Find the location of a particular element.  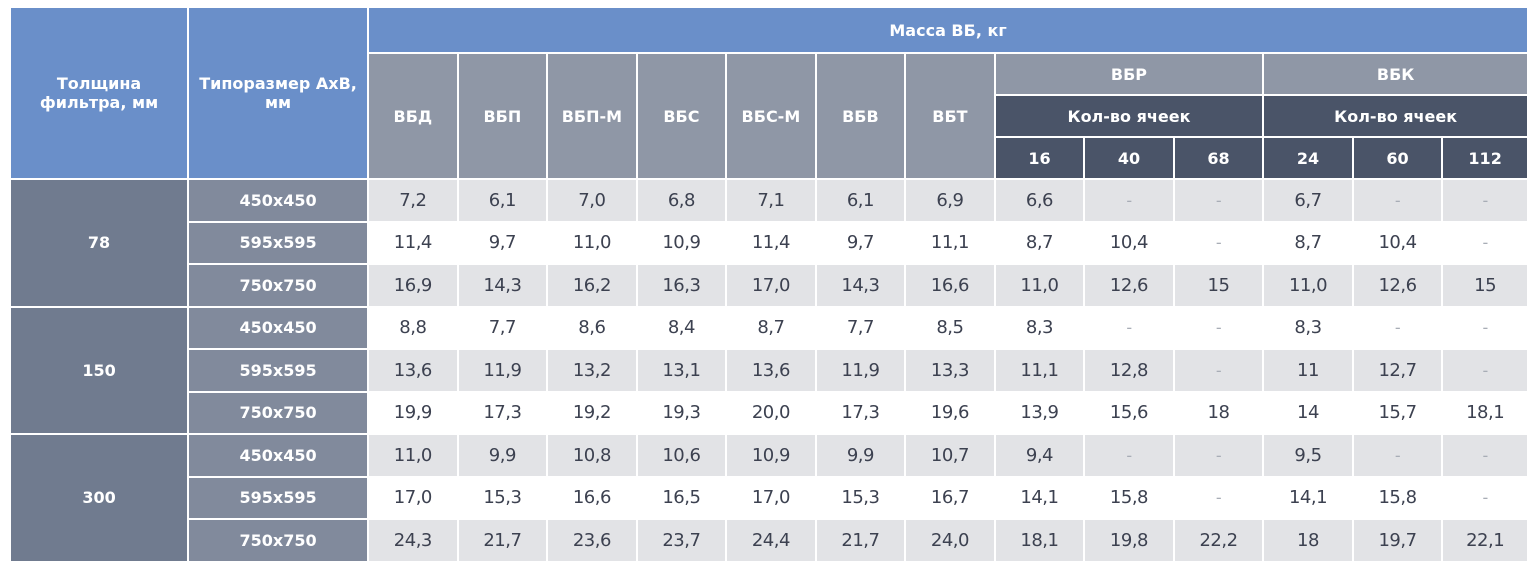

header-type: ВБС-М is located at coordinates (771, 116).